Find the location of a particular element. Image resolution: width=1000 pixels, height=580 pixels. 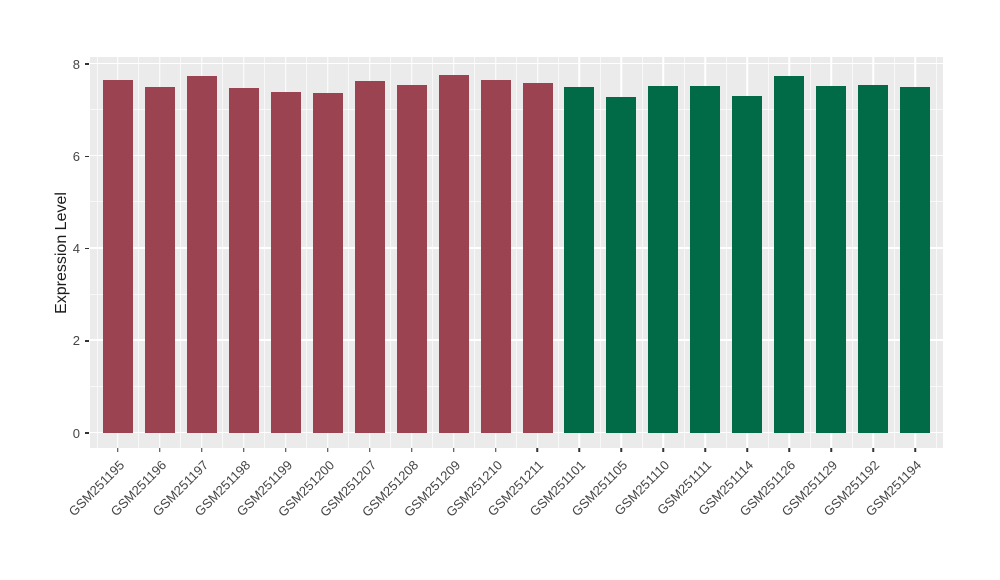

y-tick-label: 6 is located at coordinates (76, 156).